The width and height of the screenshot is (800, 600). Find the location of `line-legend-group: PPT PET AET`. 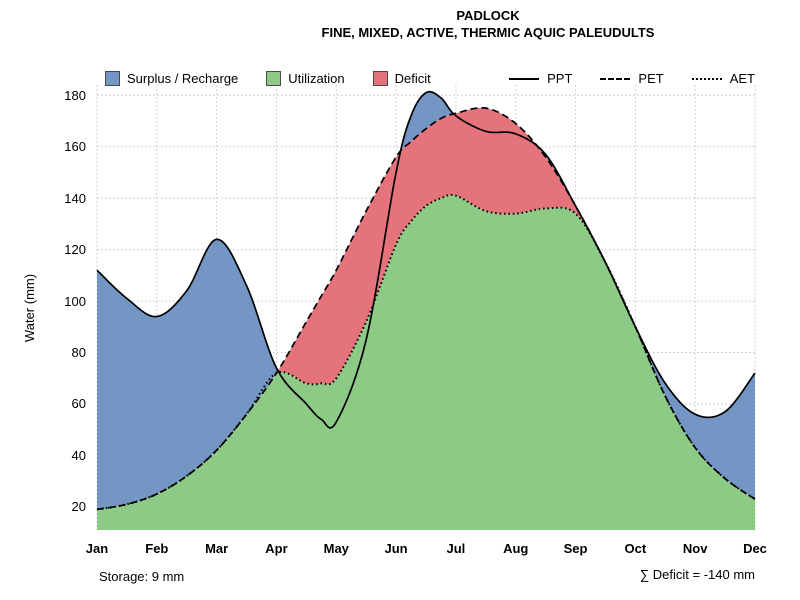

line-legend-group: PPT PET AET is located at coordinates (632, 78).